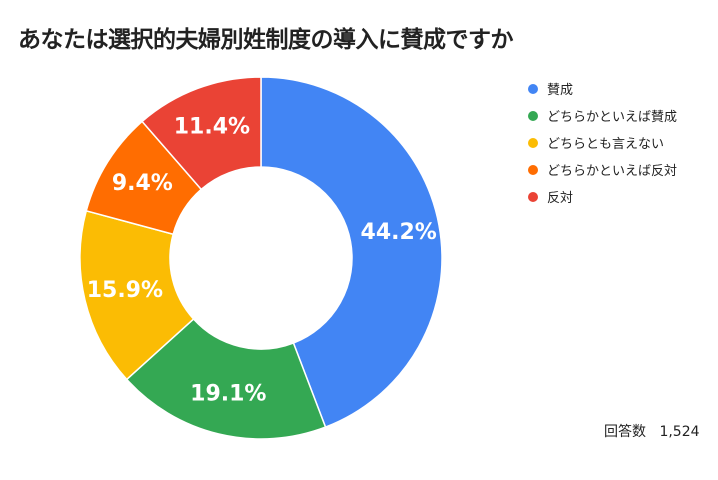 This screenshot has height=480, width=718. What do you see at coordinates (602, 88) in the screenshot?
I see `legend-item-1: 賛成` at bounding box center [602, 88].